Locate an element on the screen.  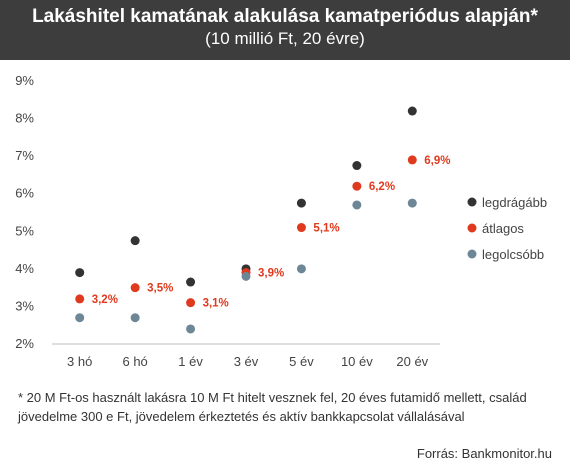
x-tick-label: 6 hó is located at coordinates (134, 361).